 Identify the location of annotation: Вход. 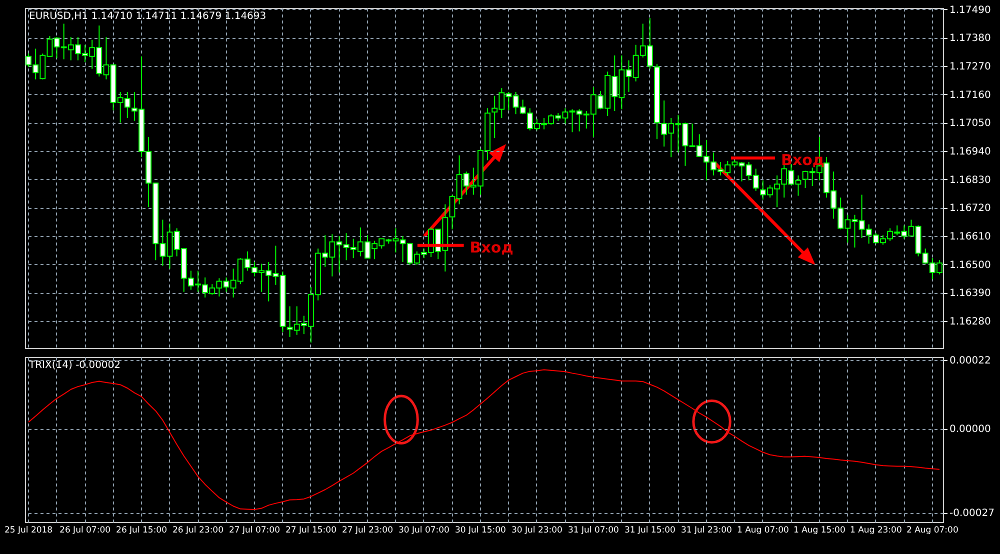
(492, 247).